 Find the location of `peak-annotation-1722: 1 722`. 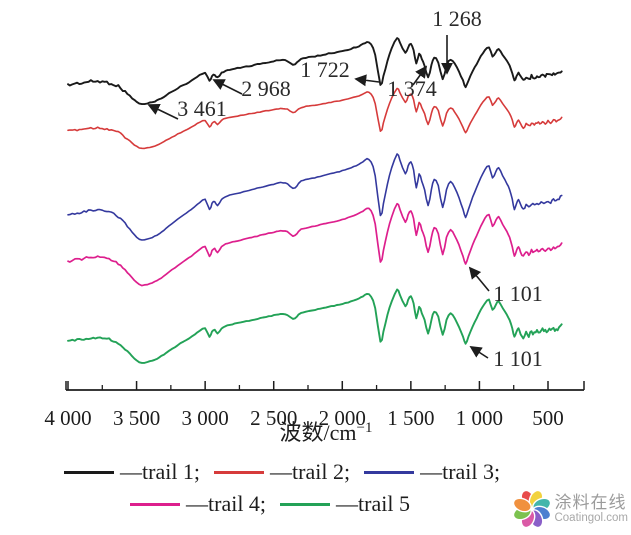

peak-annotation-1722: 1 722 is located at coordinates (340, 72).